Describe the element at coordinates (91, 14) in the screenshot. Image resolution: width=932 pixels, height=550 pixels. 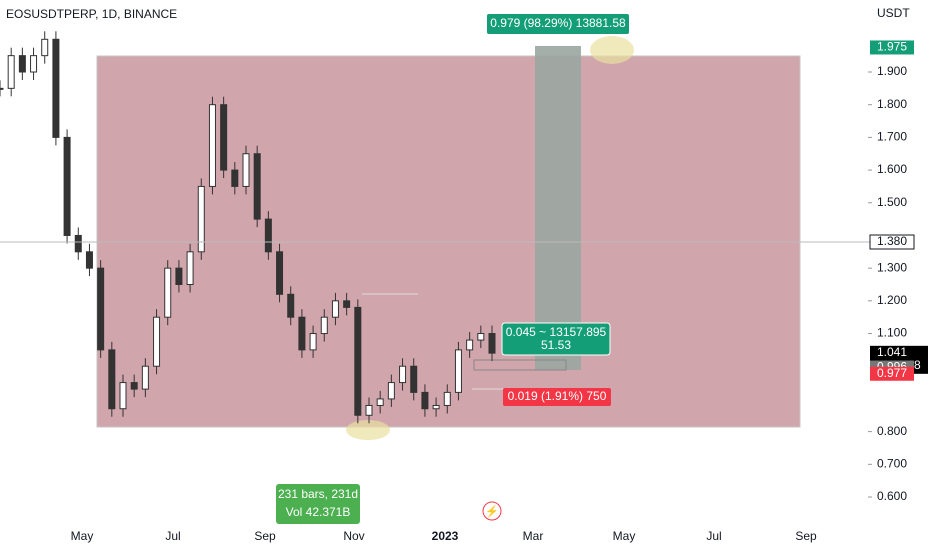
I see `symbol: EOSUSDTPERP, 1D, BINANCE` at that location.